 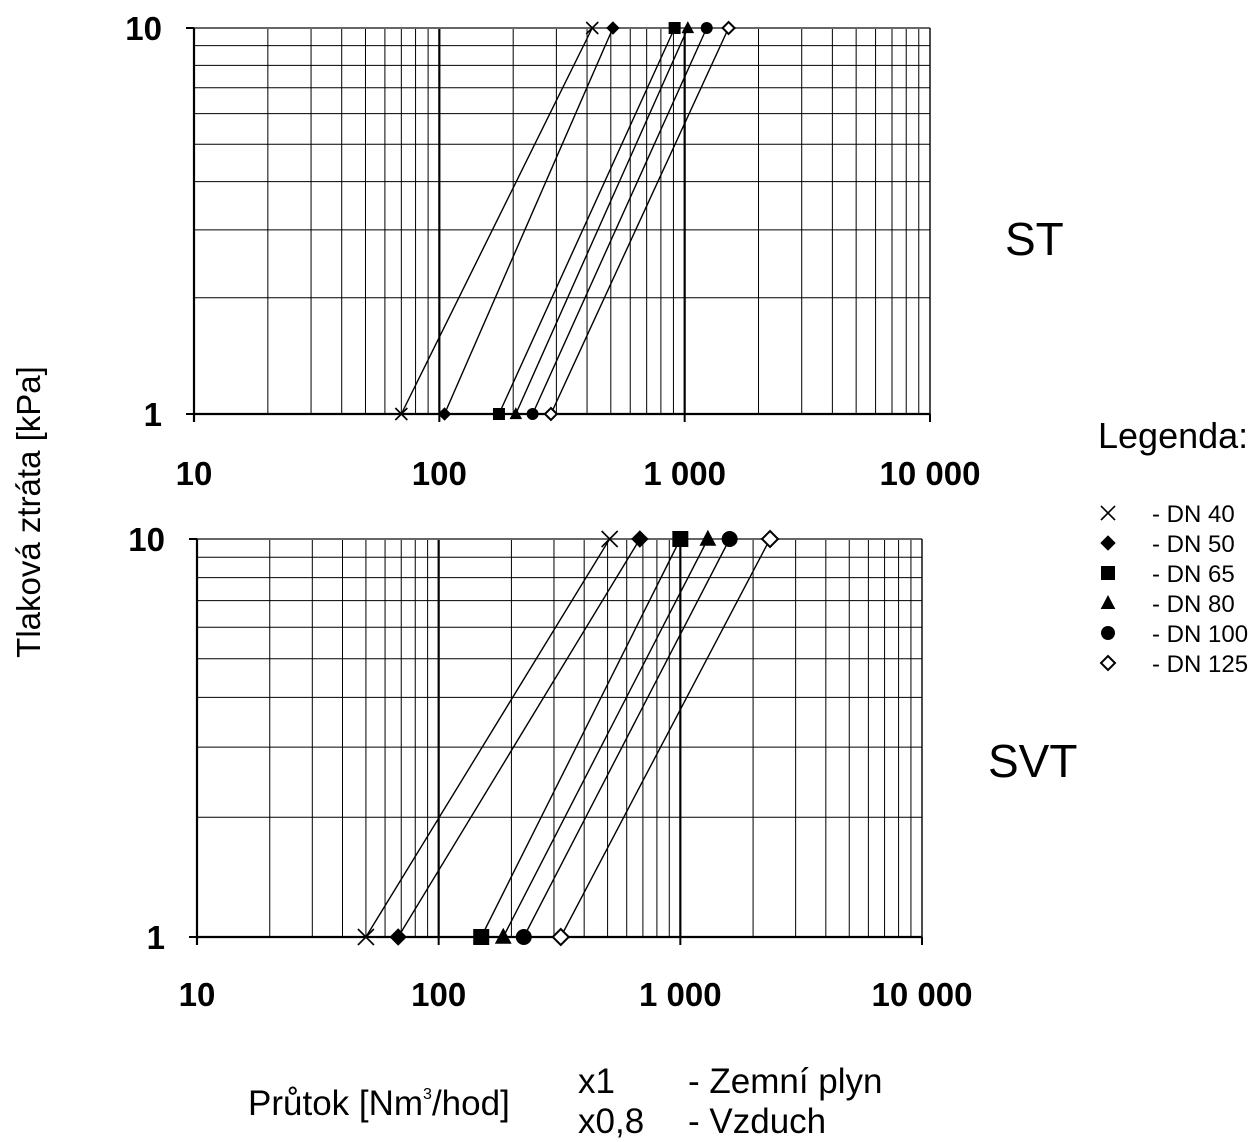 I want to click on factor-air-label: - Vzduch, so click(x=757, y=1121).